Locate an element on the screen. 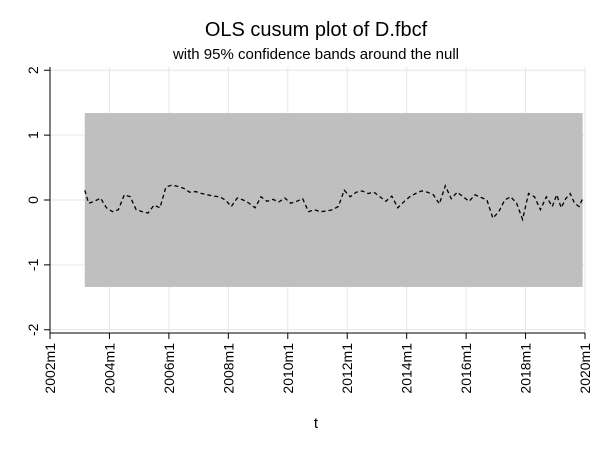 The image size is (600, 450). y-tick-label: 1 is located at coordinates (33, 135).